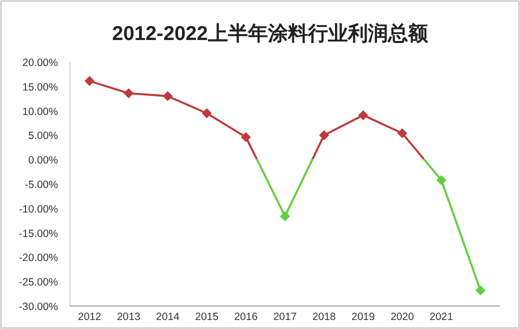 This screenshot has width=520, height=329. What do you see at coordinates (364, 317) in the screenshot?
I see `x-tick-label: 2019` at bounding box center [364, 317].